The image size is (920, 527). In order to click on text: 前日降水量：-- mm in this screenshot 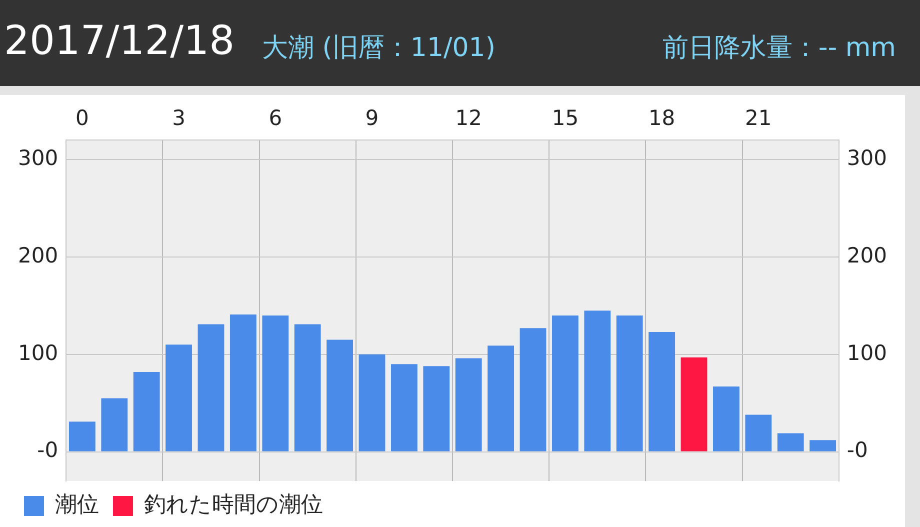, I will do `click(779, 48)`.